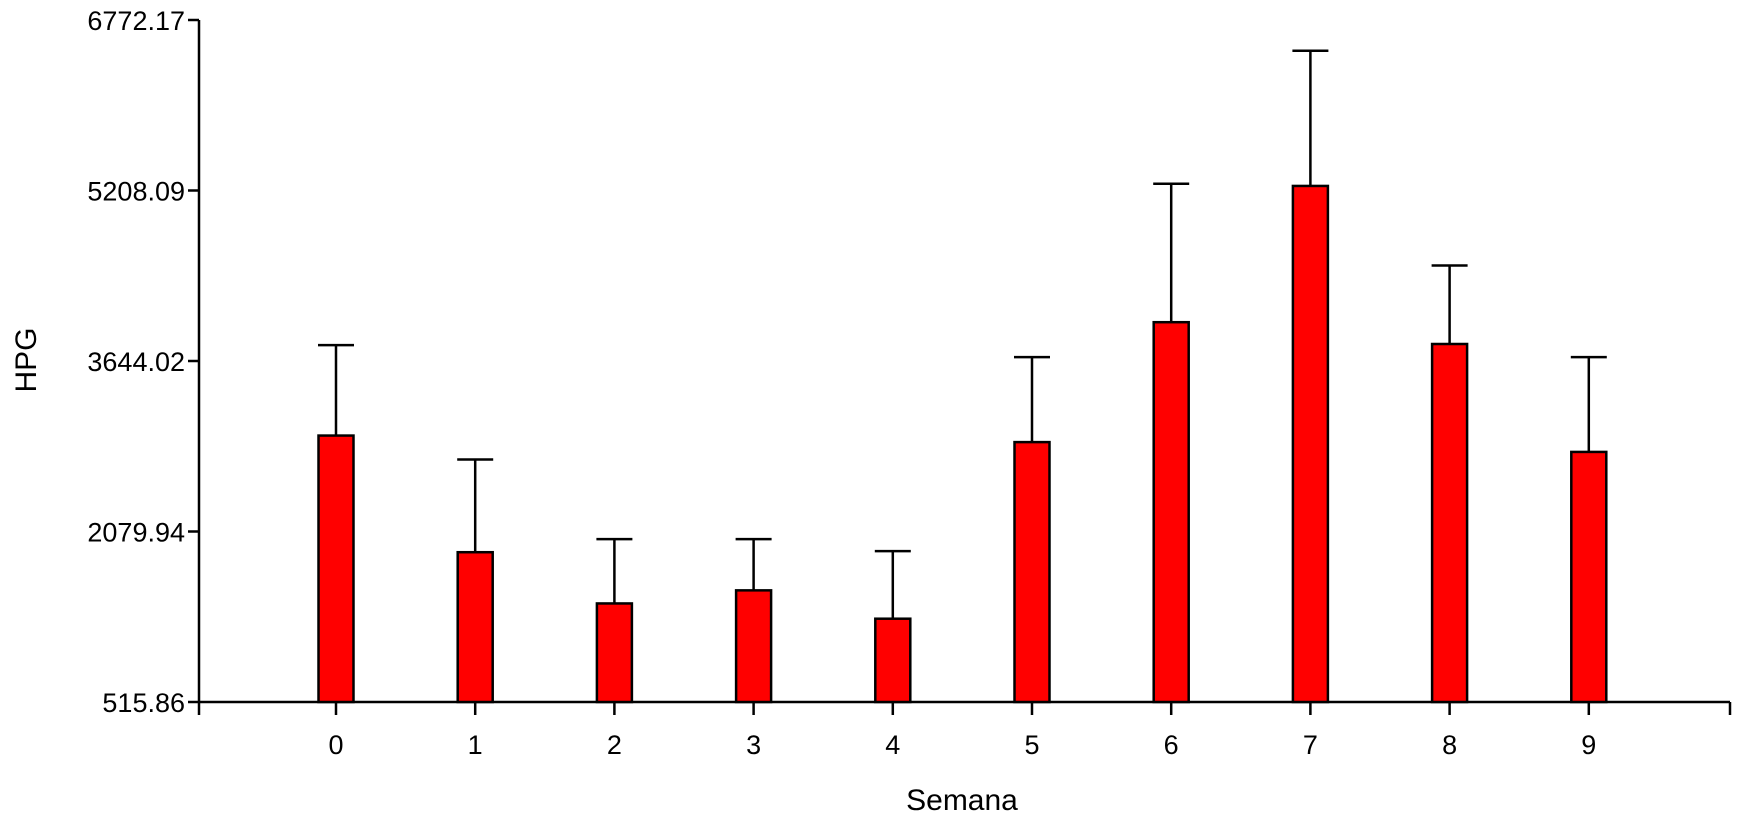 The height and width of the screenshot is (817, 1740). Describe the element at coordinates (753, 745) in the screenshot. I see `x-tick-label: 3` at that location.